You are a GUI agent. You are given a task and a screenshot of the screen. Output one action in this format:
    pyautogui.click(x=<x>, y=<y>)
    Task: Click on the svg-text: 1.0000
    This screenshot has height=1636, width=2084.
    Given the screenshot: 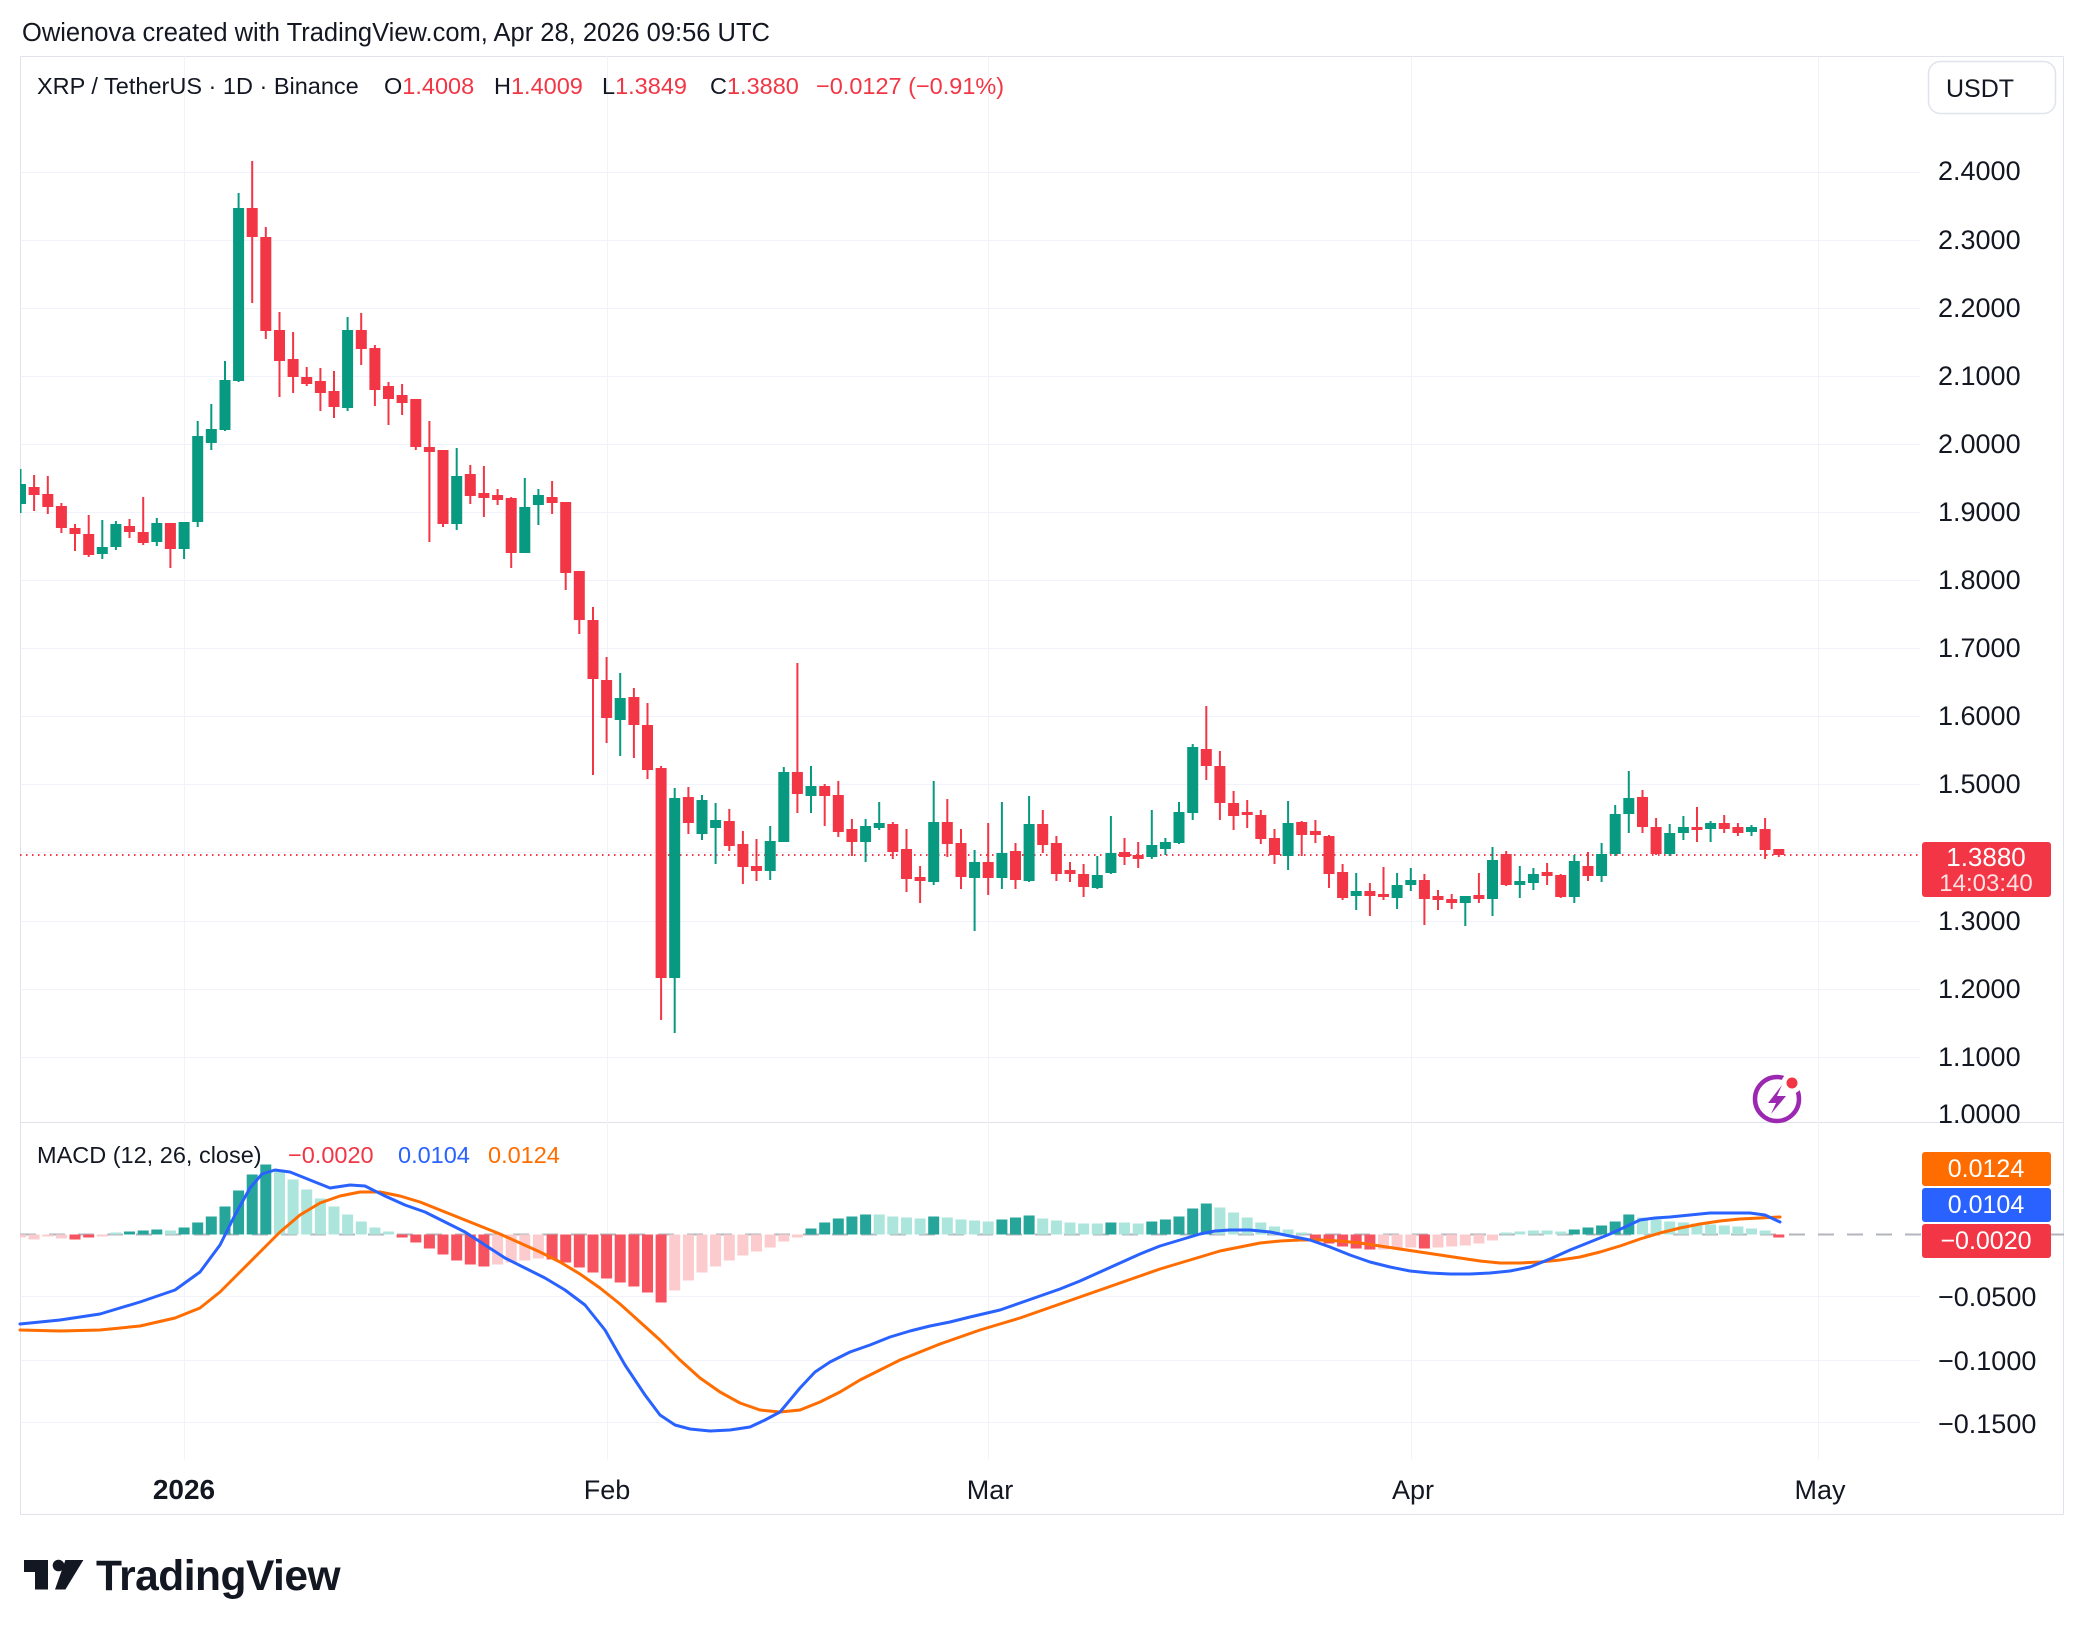 What is the action you would take?
    pyautogui.click(x=1979, y=1114)
    